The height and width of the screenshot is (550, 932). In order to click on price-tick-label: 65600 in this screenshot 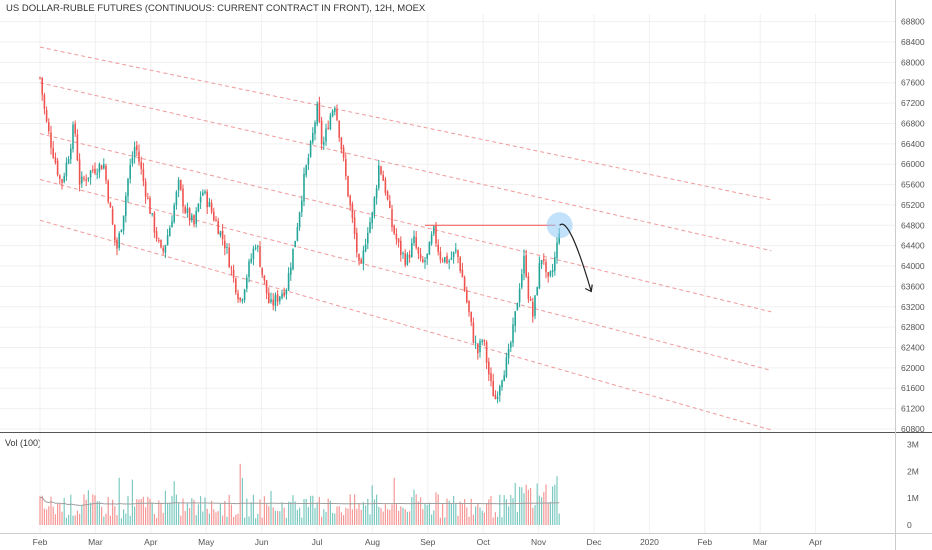, I will do `click(913, 185)`.